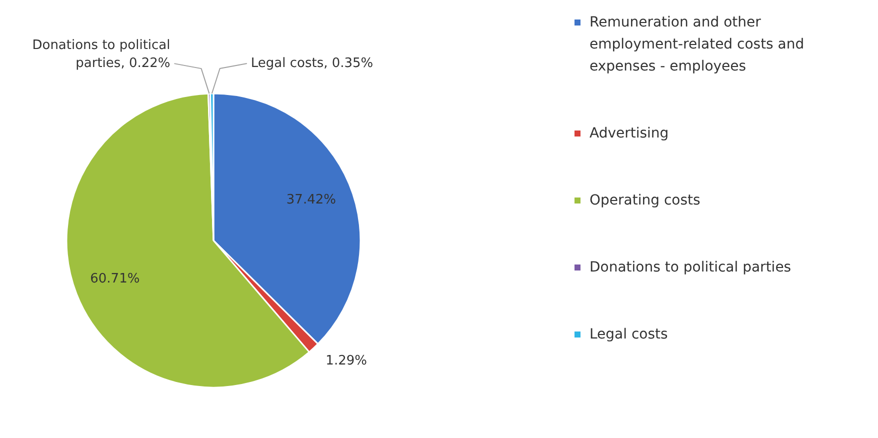  What do you see at coordinates (629, 134) in the screenshot?
I see `legend-label: Advertising` at bounding box center [629, 134].